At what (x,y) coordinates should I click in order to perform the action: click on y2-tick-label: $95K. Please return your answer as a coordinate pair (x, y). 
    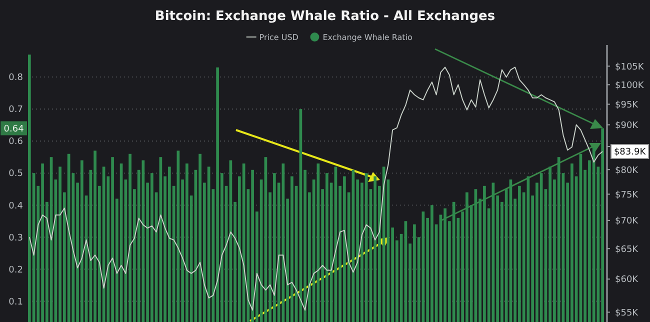
    Looking at the image, I should click on (627, 105).